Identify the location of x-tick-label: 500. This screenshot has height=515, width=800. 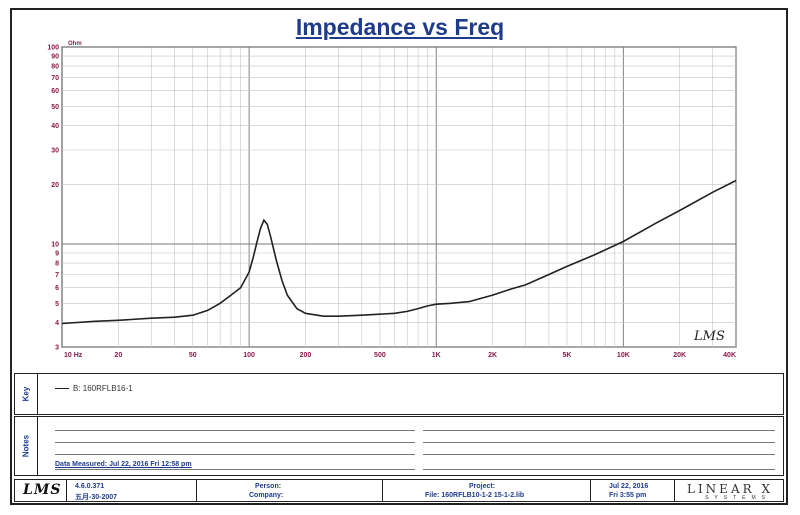
(380, 355).